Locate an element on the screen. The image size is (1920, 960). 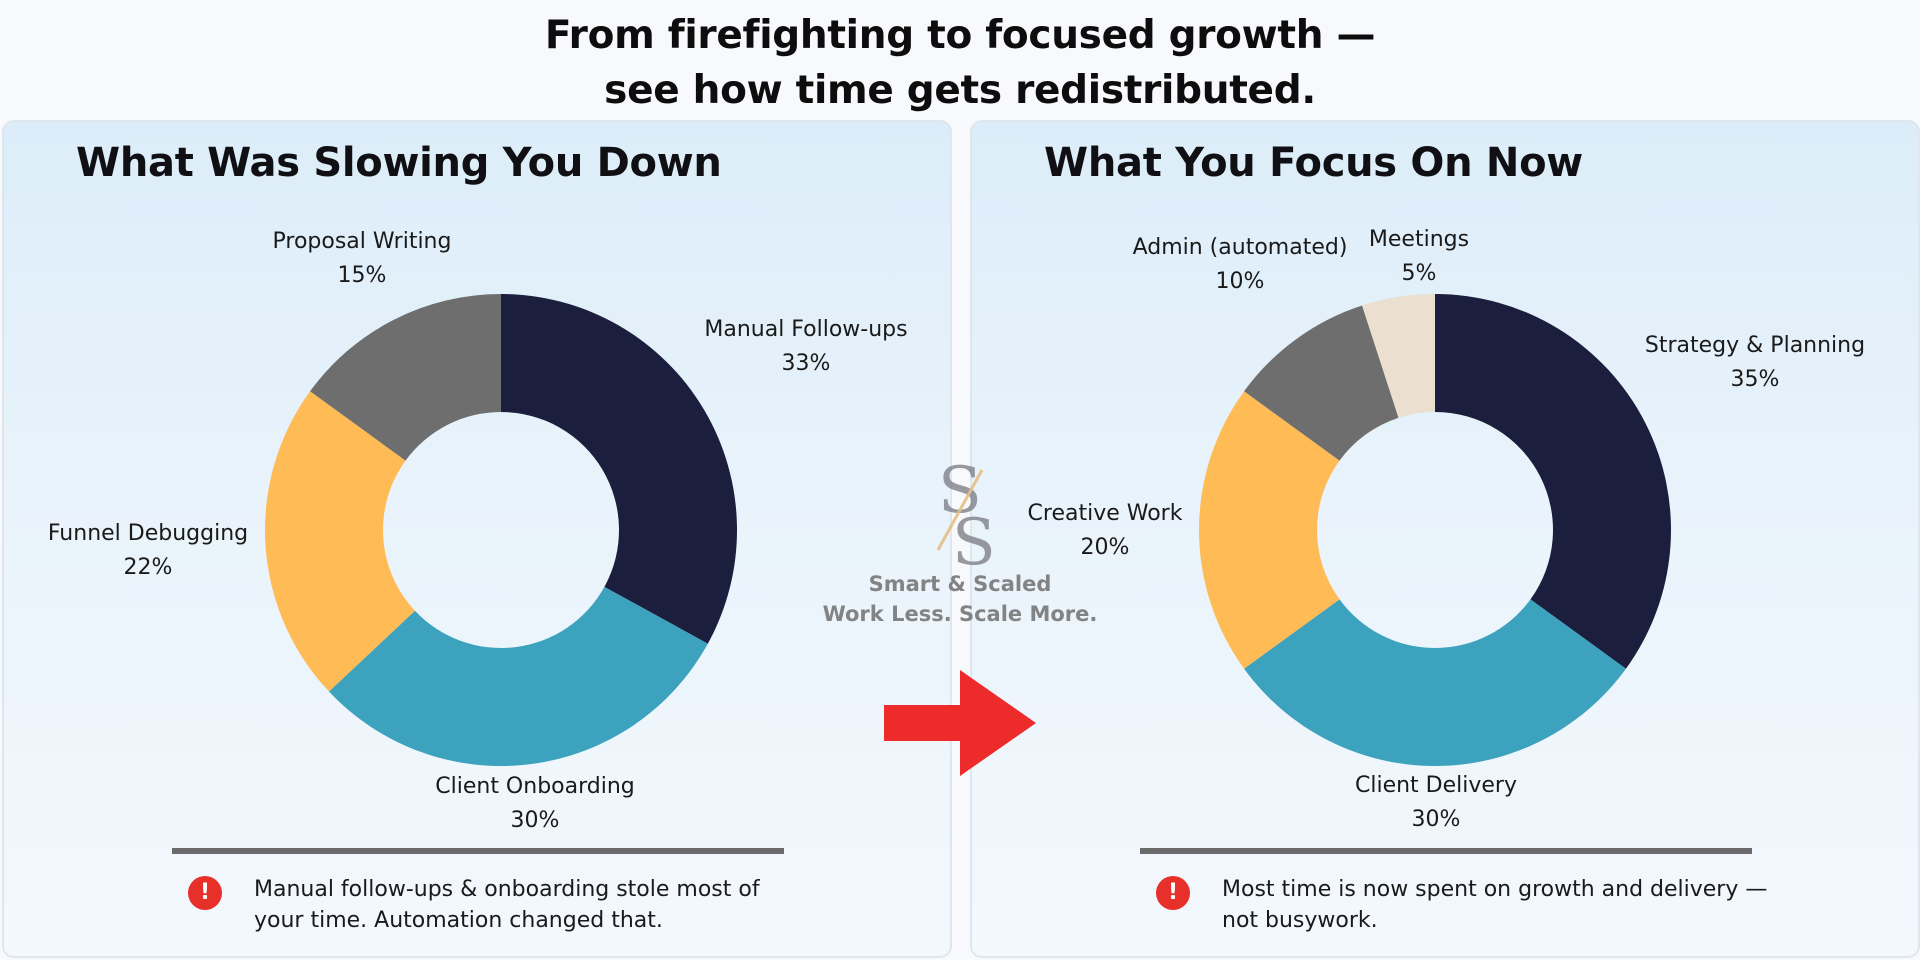
before-panel-title: What Was Slowing You Down is located at coordinates (399, 163).